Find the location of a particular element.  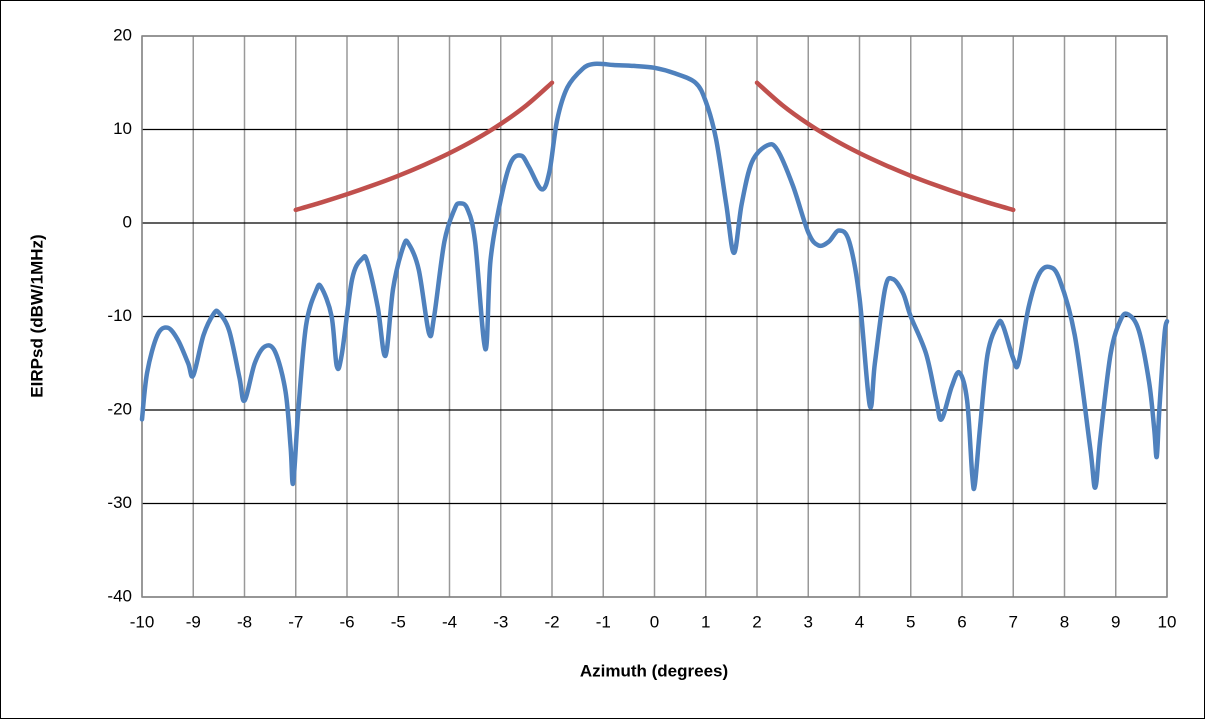

x-tick-label: 10 is located at coordinates (1167, 621).